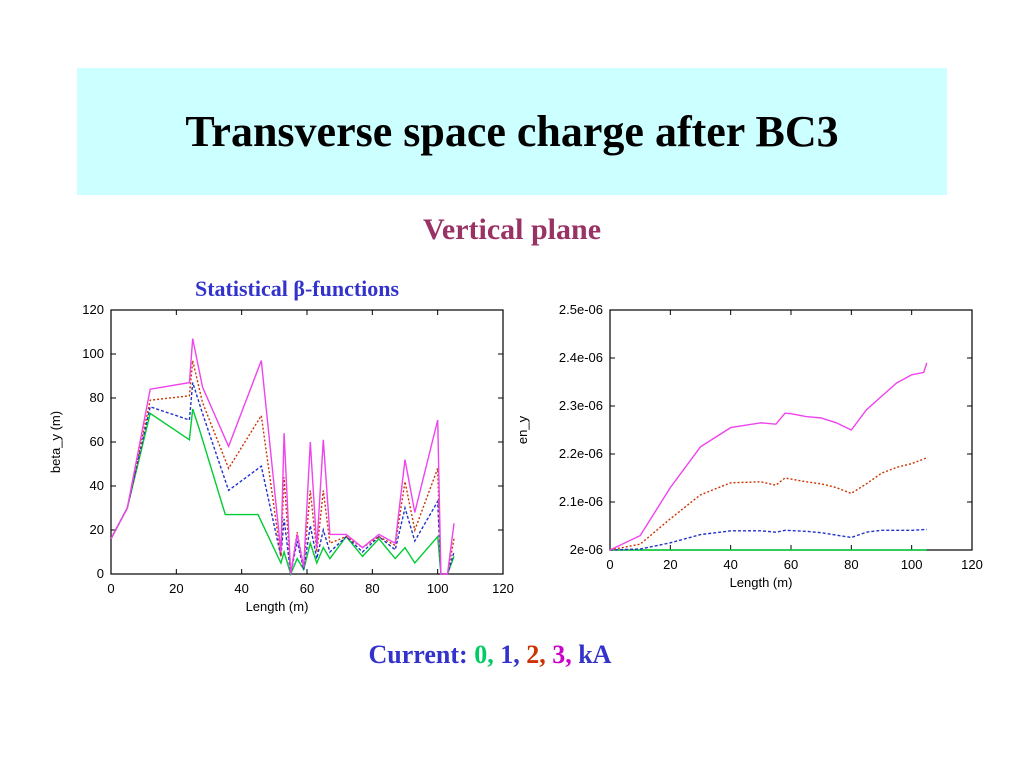 This screenshot has width=1024, height=768. What do you see at coordinates (595, 654) in the screenshot?
I see `legend-unit: kA` at bounding box center [595, 654].